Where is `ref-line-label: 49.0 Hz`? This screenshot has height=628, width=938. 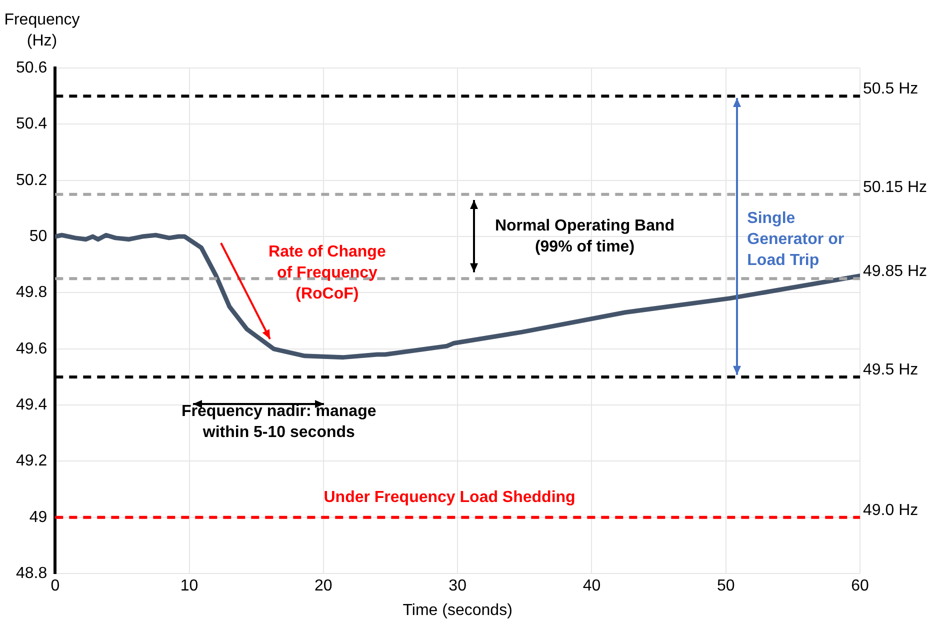 ref-line-label: 49.0 Hz is located at coordinates (890, 510).